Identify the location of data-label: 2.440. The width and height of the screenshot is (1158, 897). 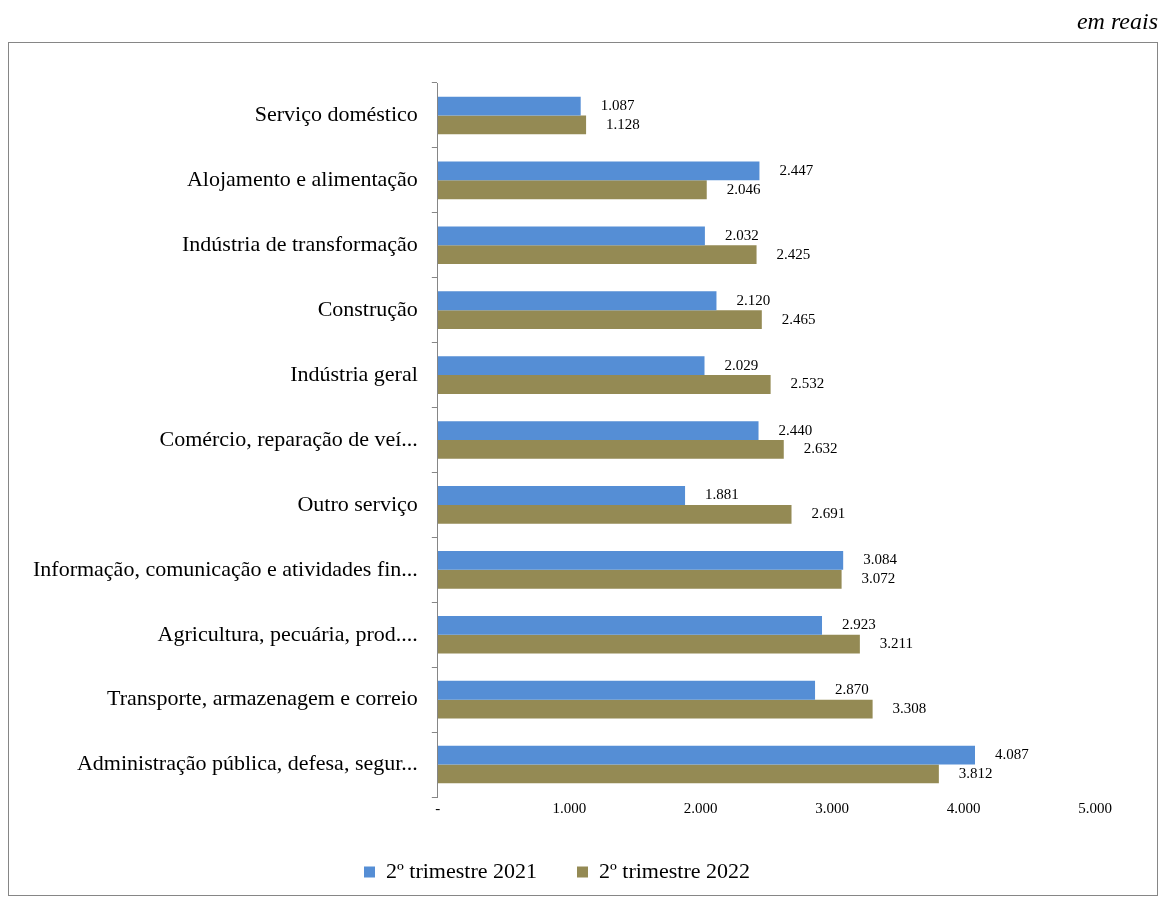
(795, 429).